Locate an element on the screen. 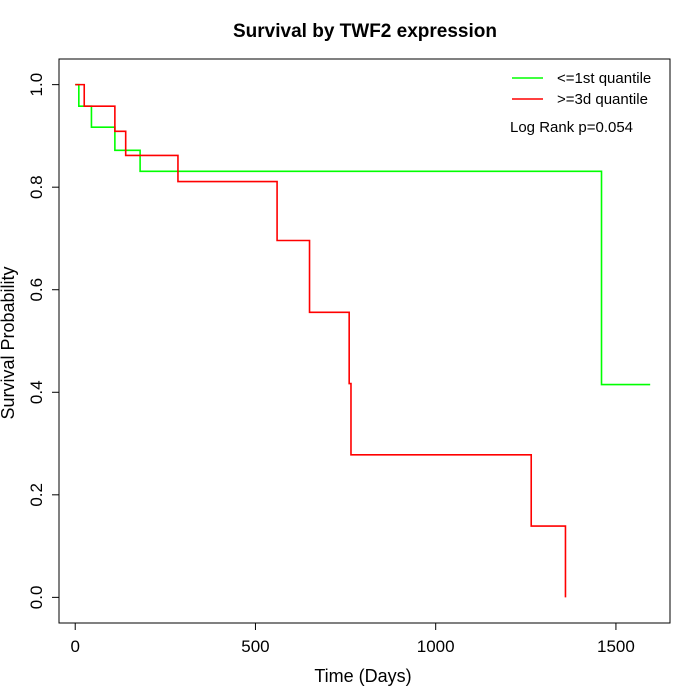  y-axis-label: Survival Probability is located at coordinates (9, 342).